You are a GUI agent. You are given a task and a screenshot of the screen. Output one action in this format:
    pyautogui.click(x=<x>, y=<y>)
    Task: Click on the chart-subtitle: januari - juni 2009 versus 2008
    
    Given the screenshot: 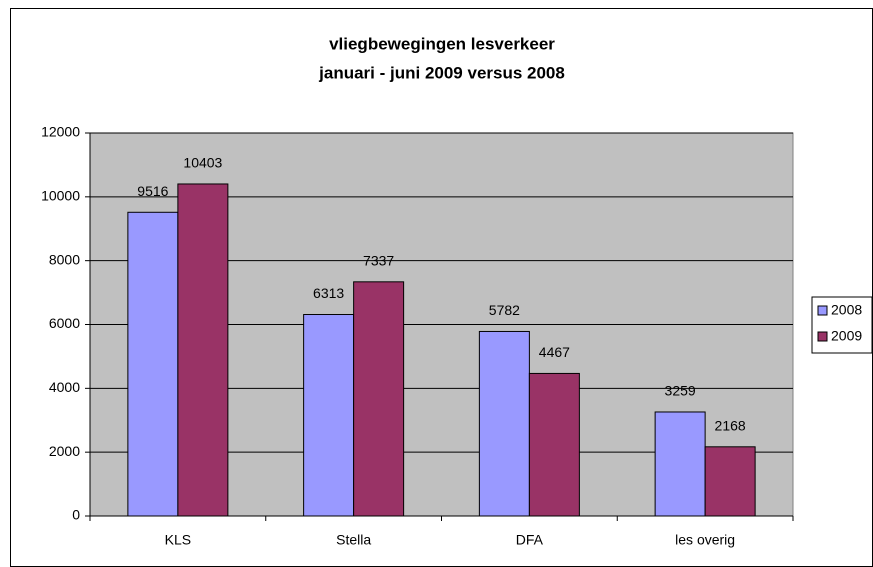 What is the action you would take?
    pyautogui.click(x=441, y=72)
    